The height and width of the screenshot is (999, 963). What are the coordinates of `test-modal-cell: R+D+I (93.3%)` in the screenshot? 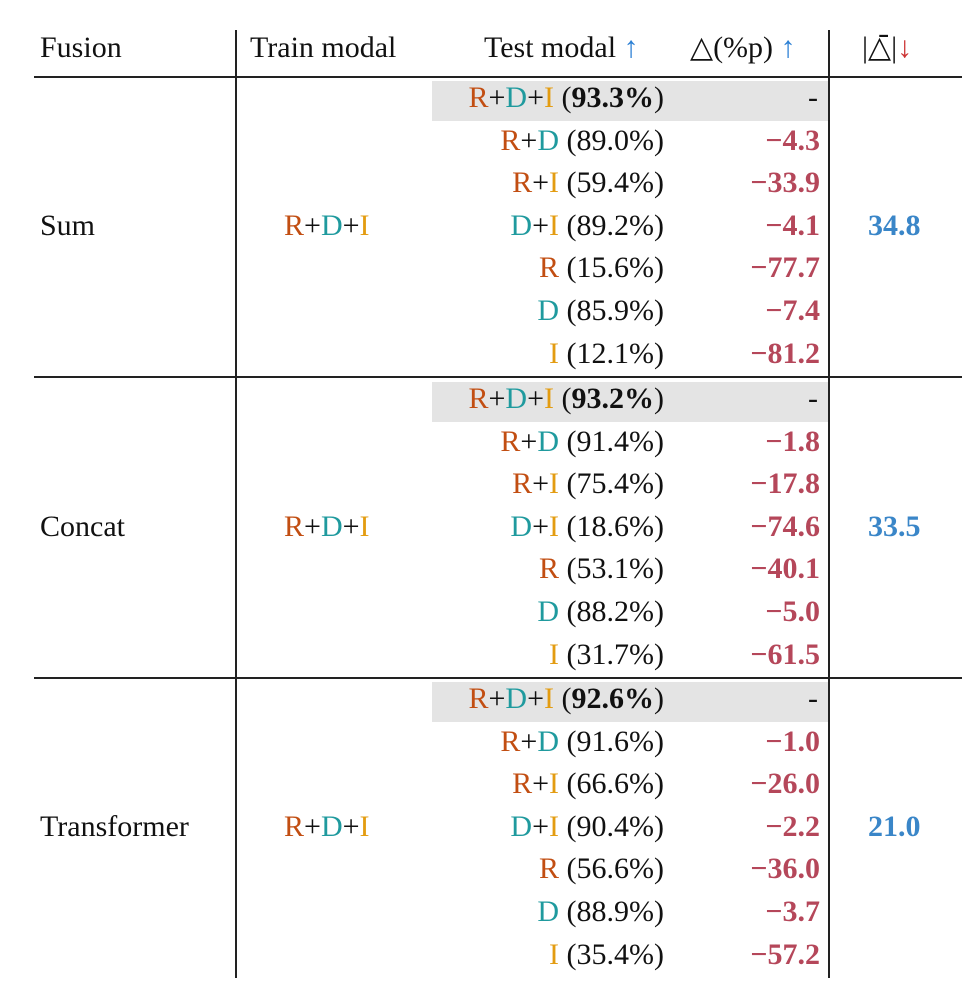 It's located at (566, 97).